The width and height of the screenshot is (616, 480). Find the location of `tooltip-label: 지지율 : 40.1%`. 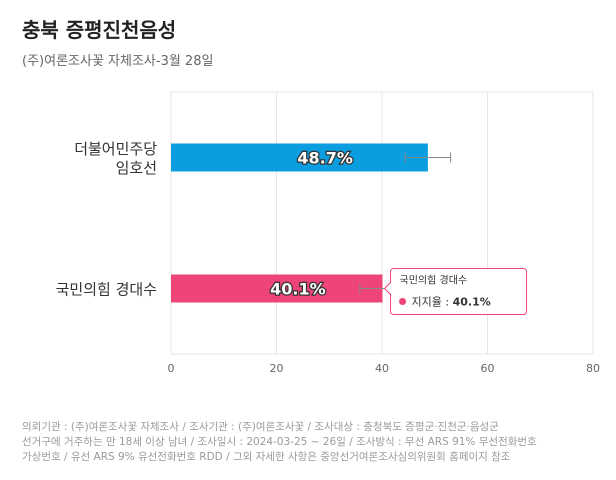

tooltip-label: 지지율 : 40.1% is located at coordinates (451, 302).